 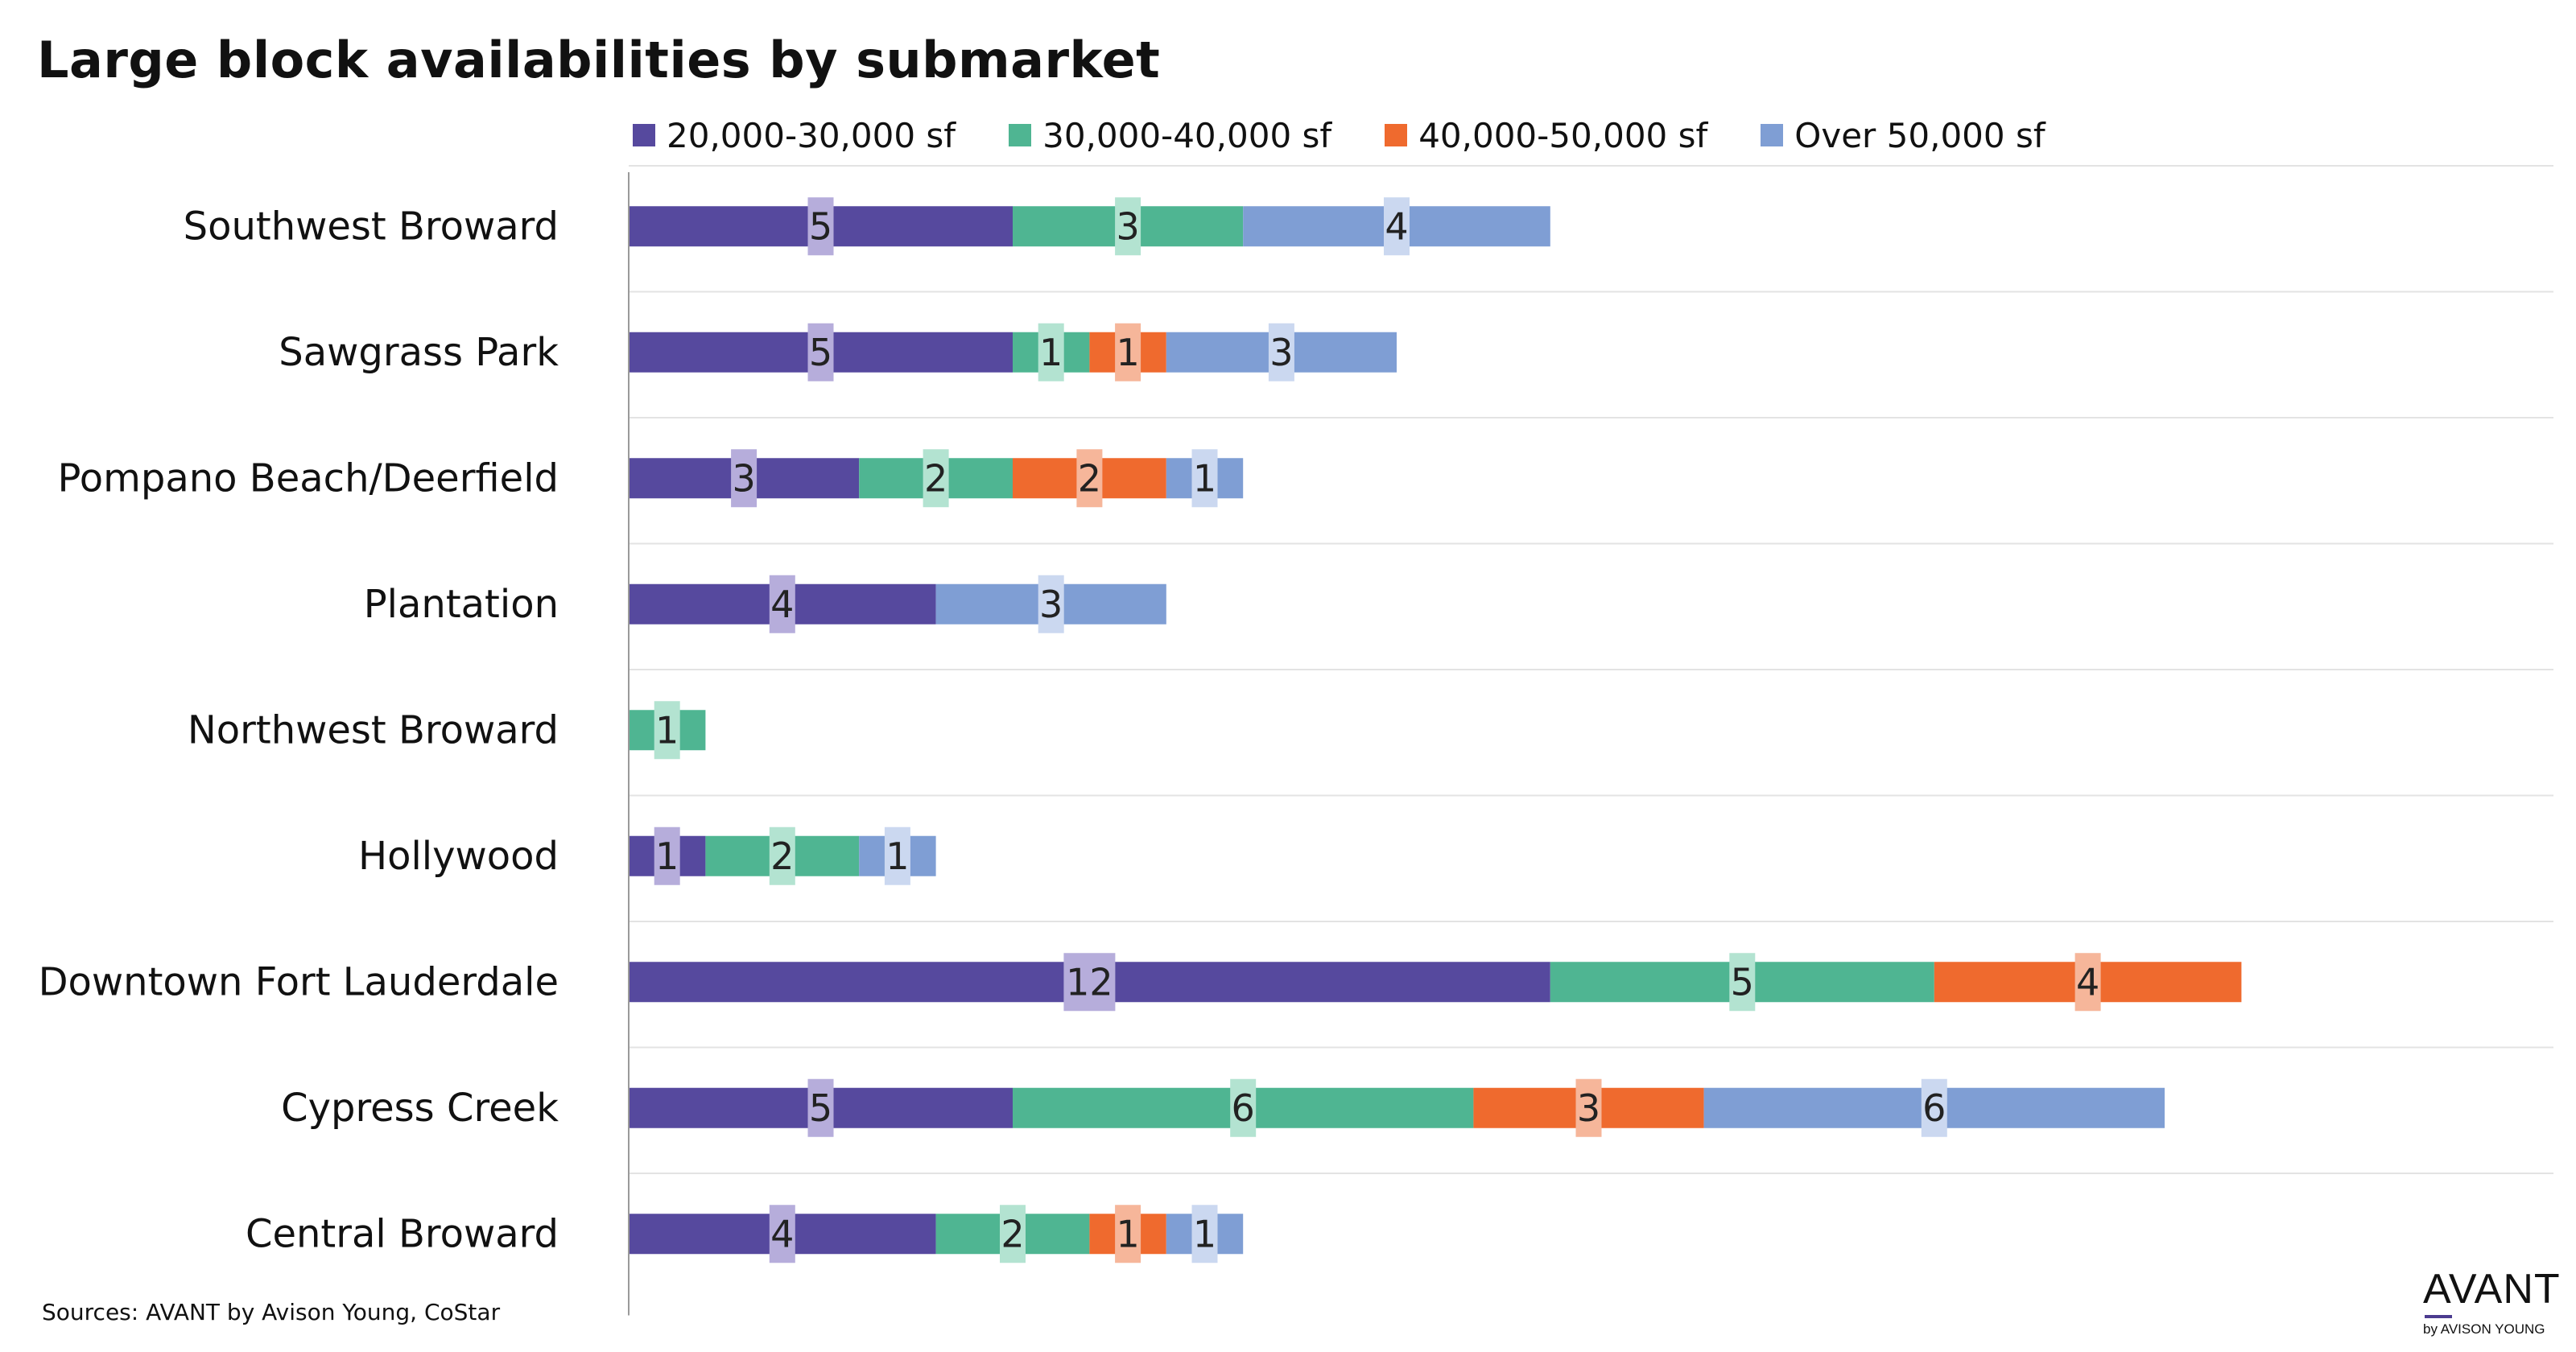 I want to click on legend-label-40-50k: 40,000-50,000 sf, so click(x=1563, y=135).